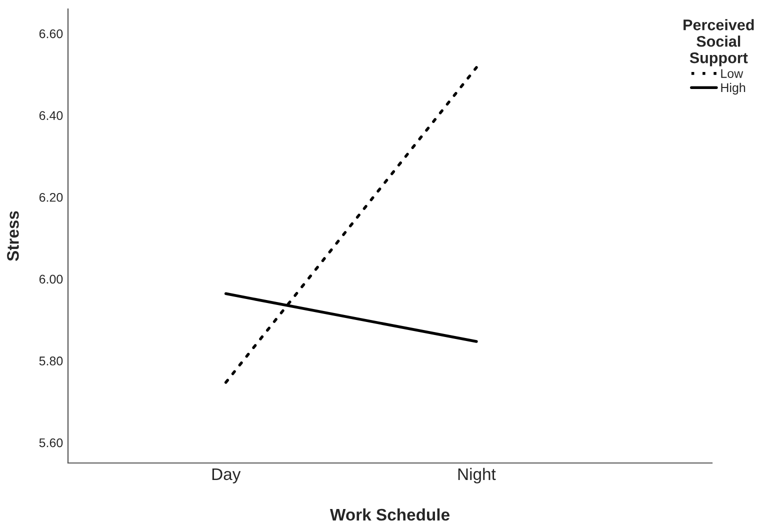  What do you see at coordinates (226, 476) in the screenshot?
I see `x-tick-label: Day` at bounding box center [226, 476].